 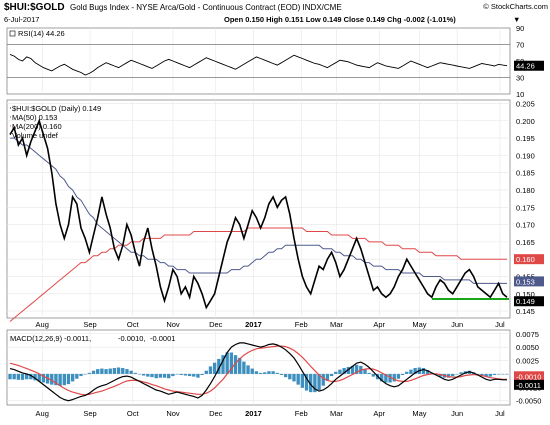 What do you see at coordinates (527, 334) in the screenshot?
I see `macd-tick-label: 0.0075` at bounding box center [527, 334].